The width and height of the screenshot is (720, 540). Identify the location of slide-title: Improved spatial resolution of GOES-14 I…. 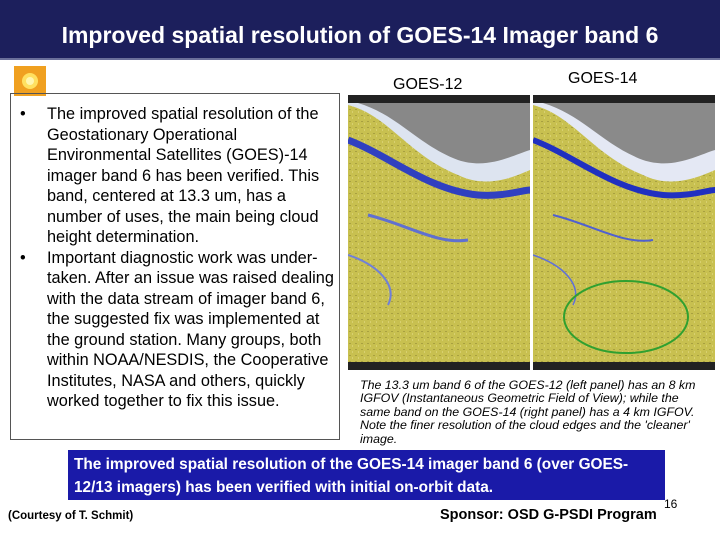
(360, 35).